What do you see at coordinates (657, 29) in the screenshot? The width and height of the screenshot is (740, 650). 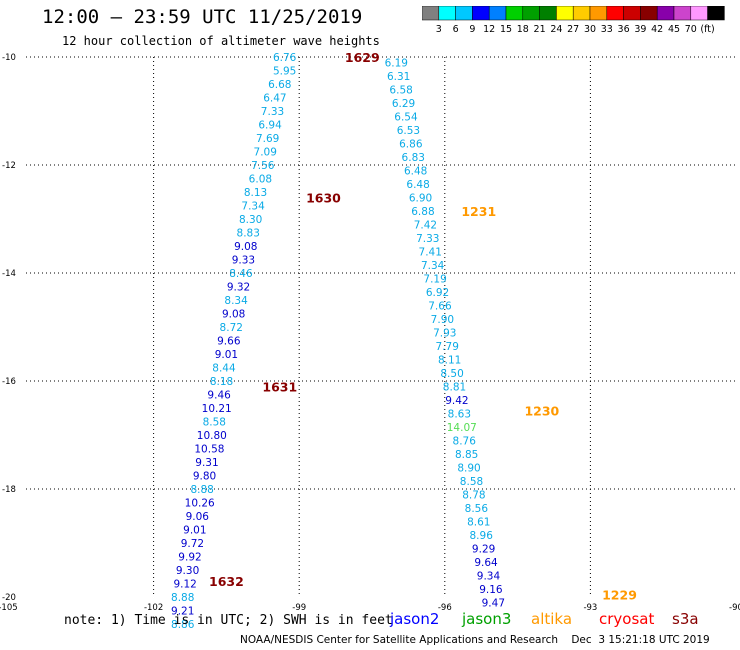 I see `scale-label: 42` at bounding box center [657, 29].